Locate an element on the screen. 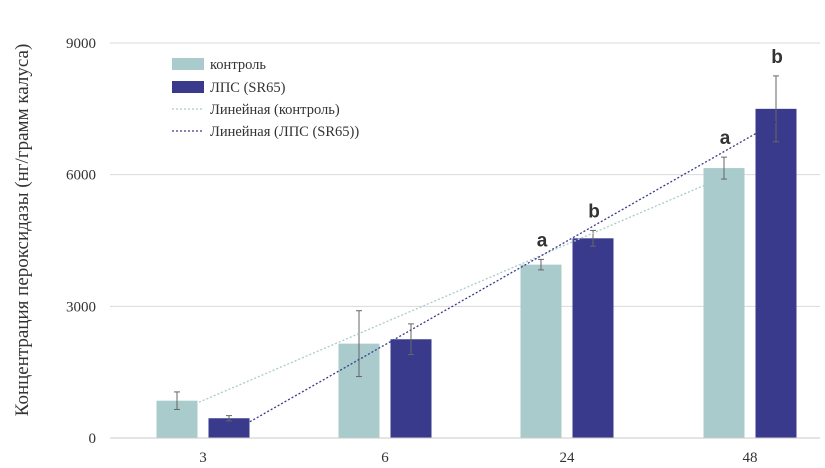 This screenshot has width=825, height=468. legend-label: ЛПС (SR65) is located at coordinates (248, 88).